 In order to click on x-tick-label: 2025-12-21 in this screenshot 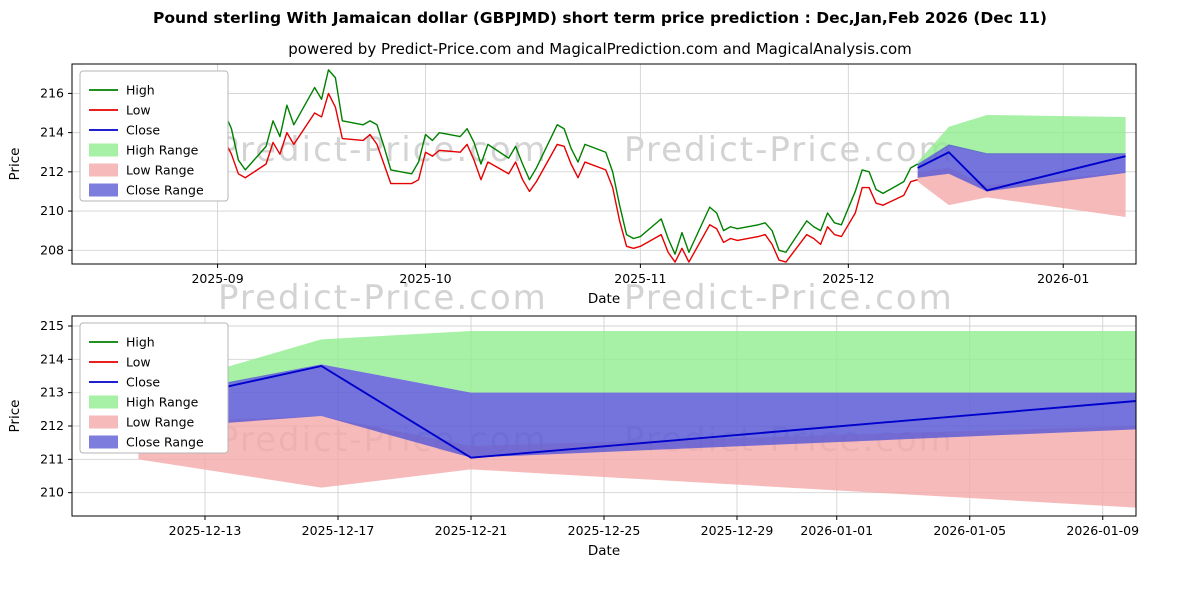, I will do `click(471, 530)`.